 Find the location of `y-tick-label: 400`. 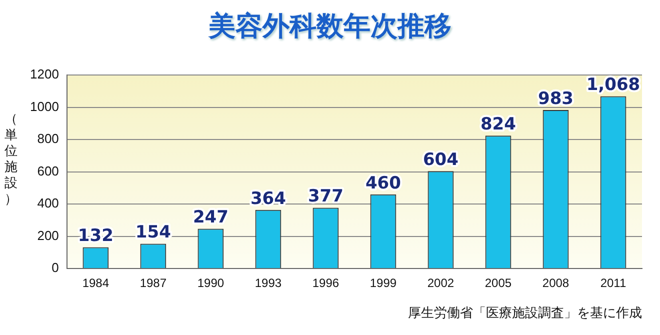

y-tick-label: 400 is located at coordinates (48, 203).